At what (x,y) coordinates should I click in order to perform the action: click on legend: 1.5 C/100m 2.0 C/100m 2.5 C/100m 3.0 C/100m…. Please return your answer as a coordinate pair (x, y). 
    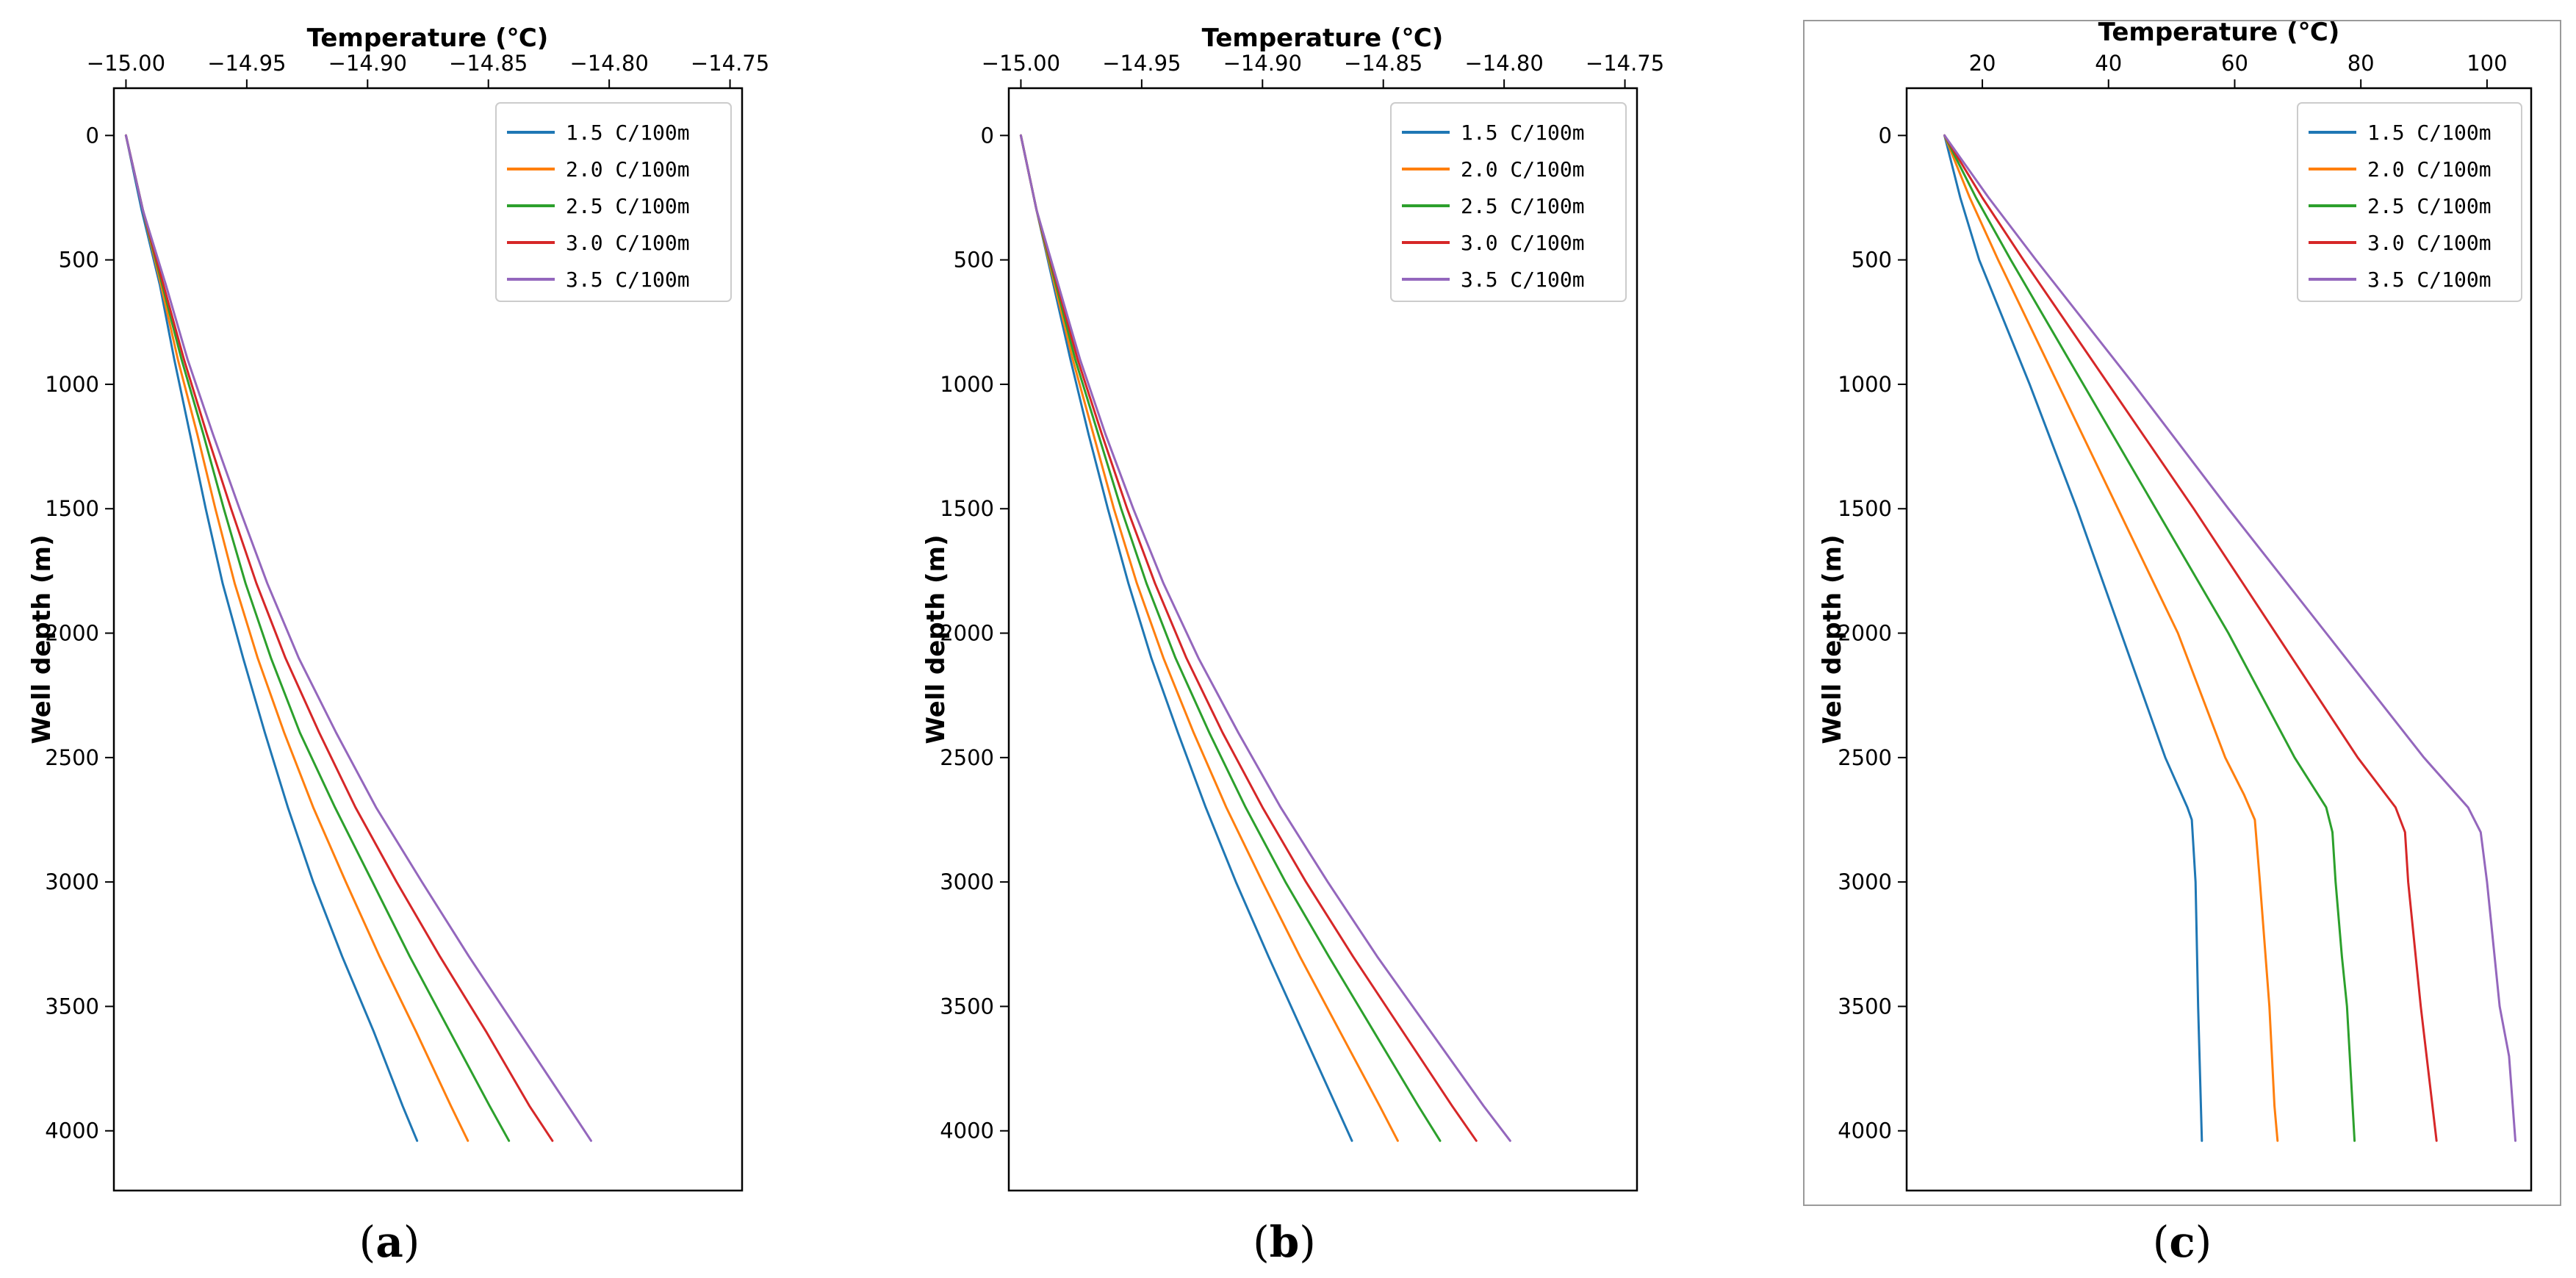
    Looking at the image, I should click on (2409, 202).